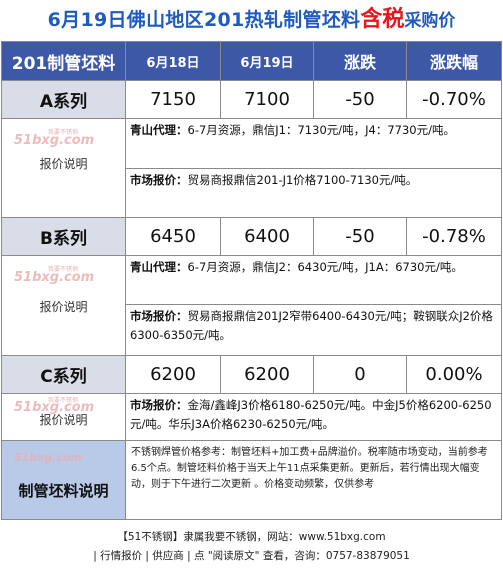 The height and width of the screenshot is (572, 503). What do you see at coordinates (63, 374) in the screenshot?
I see `series-name: C系列` at bounding box center [63, 374].